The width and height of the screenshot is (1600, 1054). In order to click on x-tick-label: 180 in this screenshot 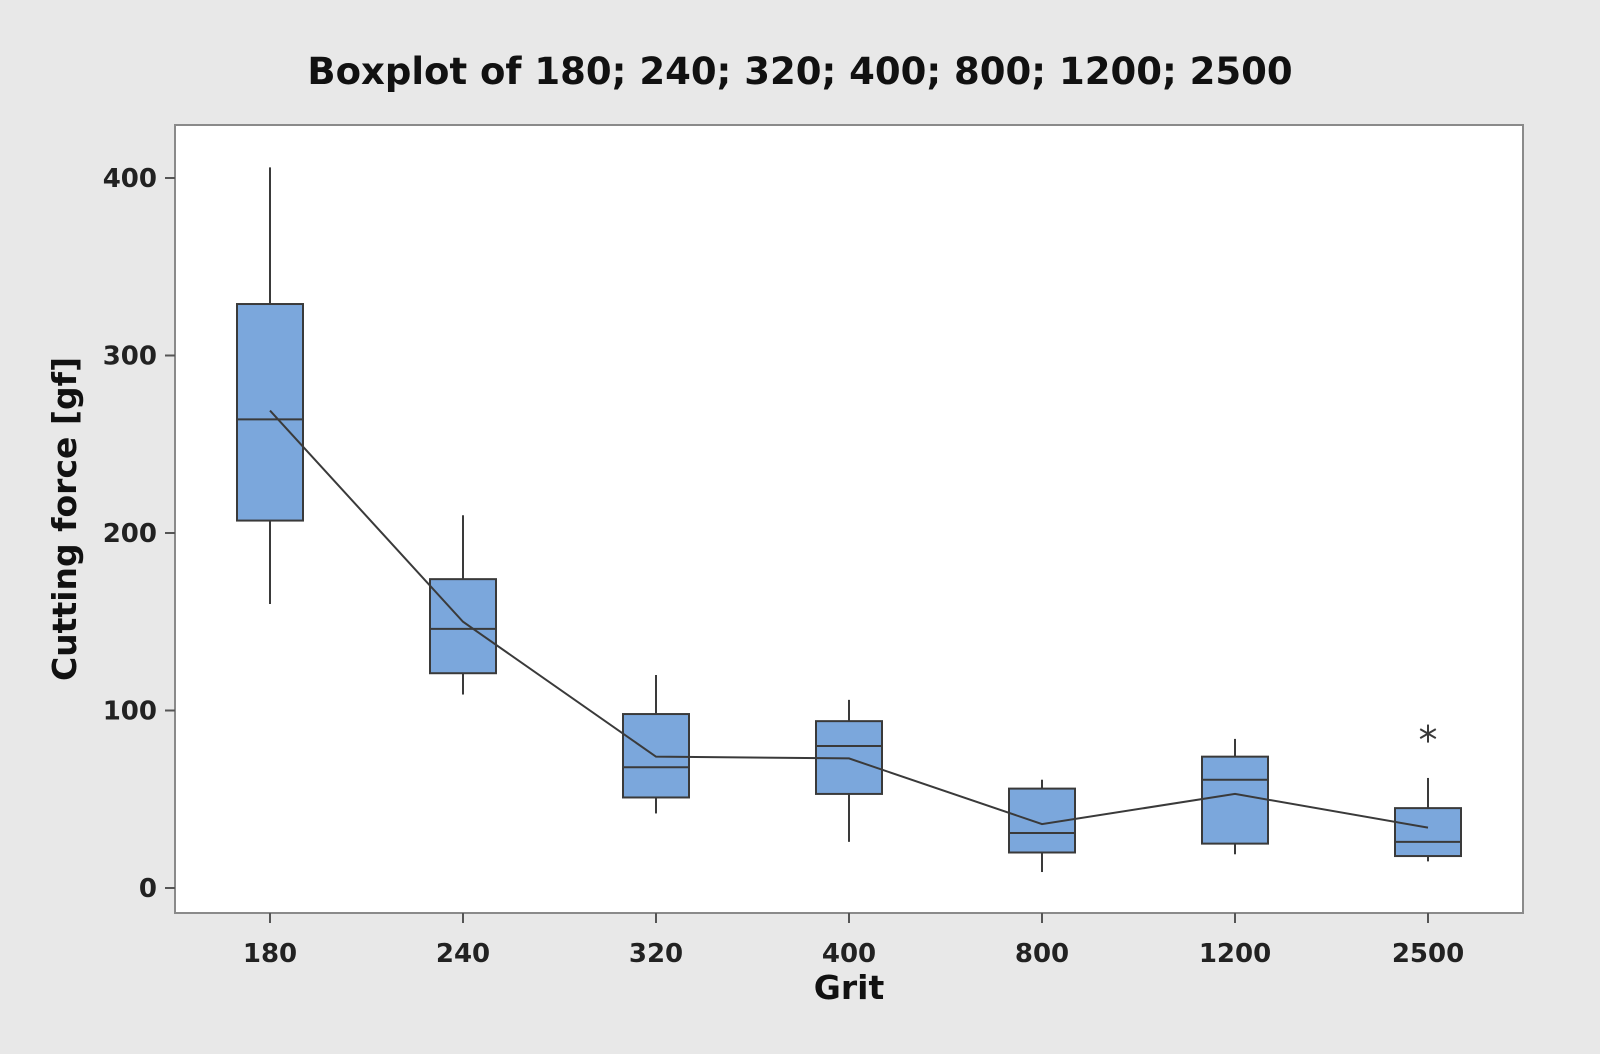, I will do `click(270, 954)`.